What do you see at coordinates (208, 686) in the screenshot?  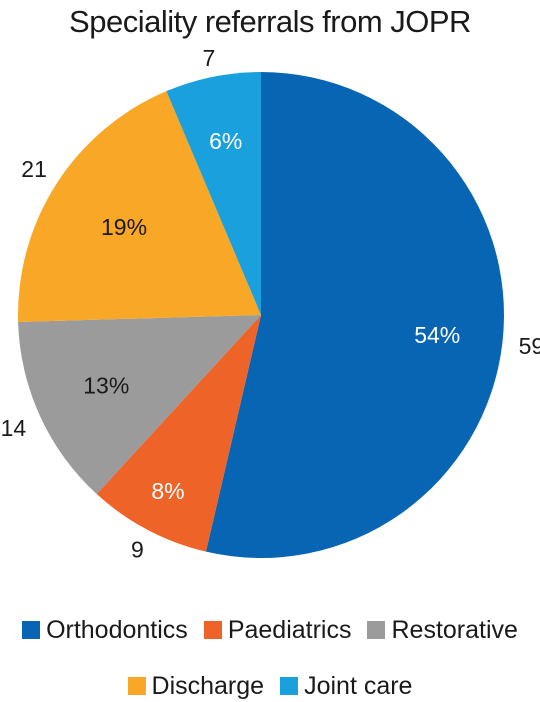 I see `legend-label-discharge: Discharge` at bounding box center [208, 686].